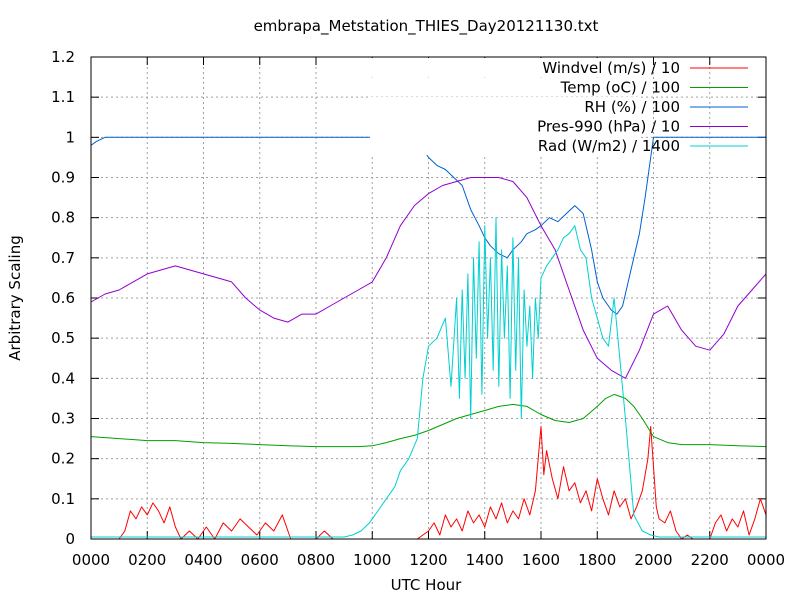 The image size is (800, 600). What do you see at coordinates (147, 560) in the screenshot?
I see `x-tick-label: 0200` at bounding box center [147, 560].